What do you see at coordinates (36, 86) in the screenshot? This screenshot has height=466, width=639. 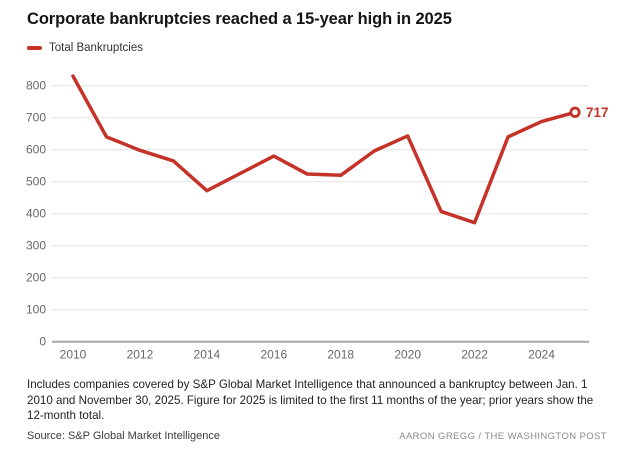 I see `y-tick-label: 800` at bounding box center [36, 86].